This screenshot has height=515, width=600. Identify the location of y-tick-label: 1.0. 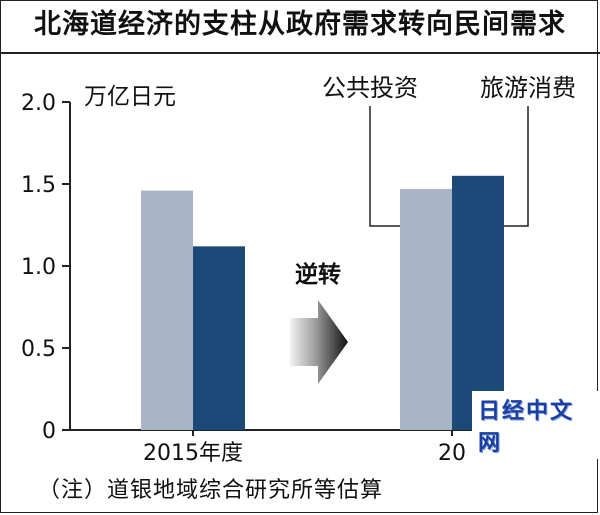
(38, 267).